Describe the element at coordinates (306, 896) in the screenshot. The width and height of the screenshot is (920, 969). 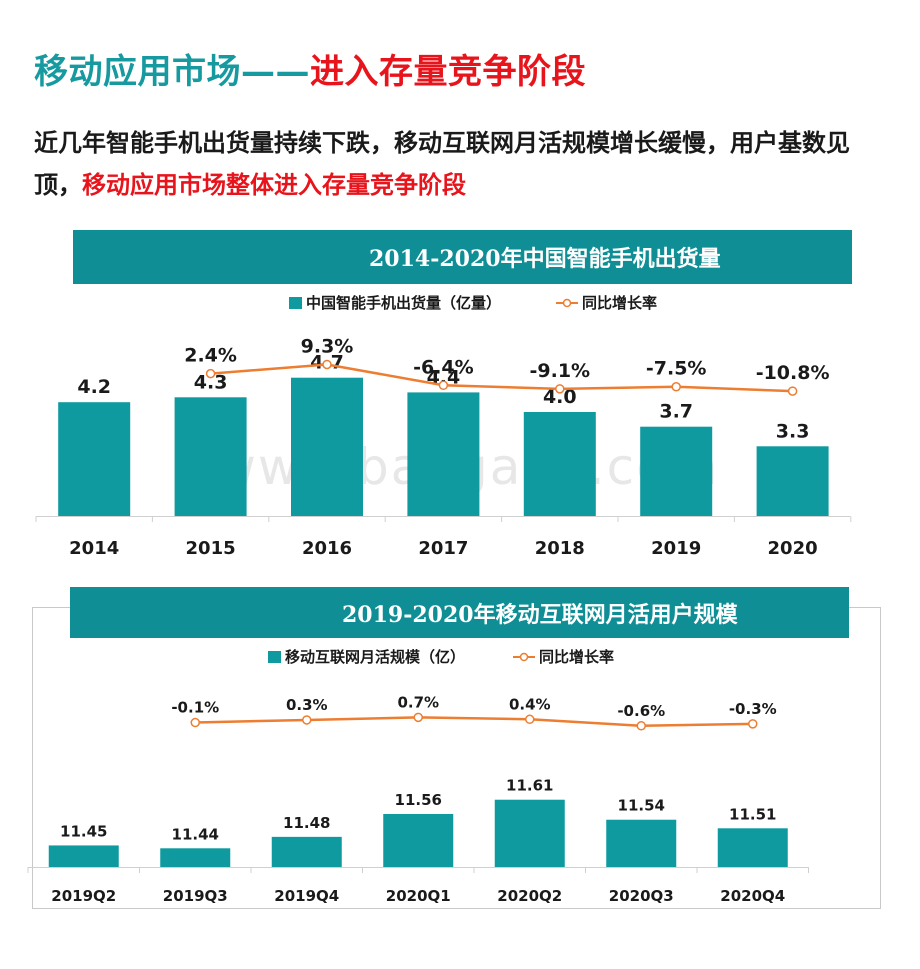
I see `chart2-category-label: 2019Q4` at that location.